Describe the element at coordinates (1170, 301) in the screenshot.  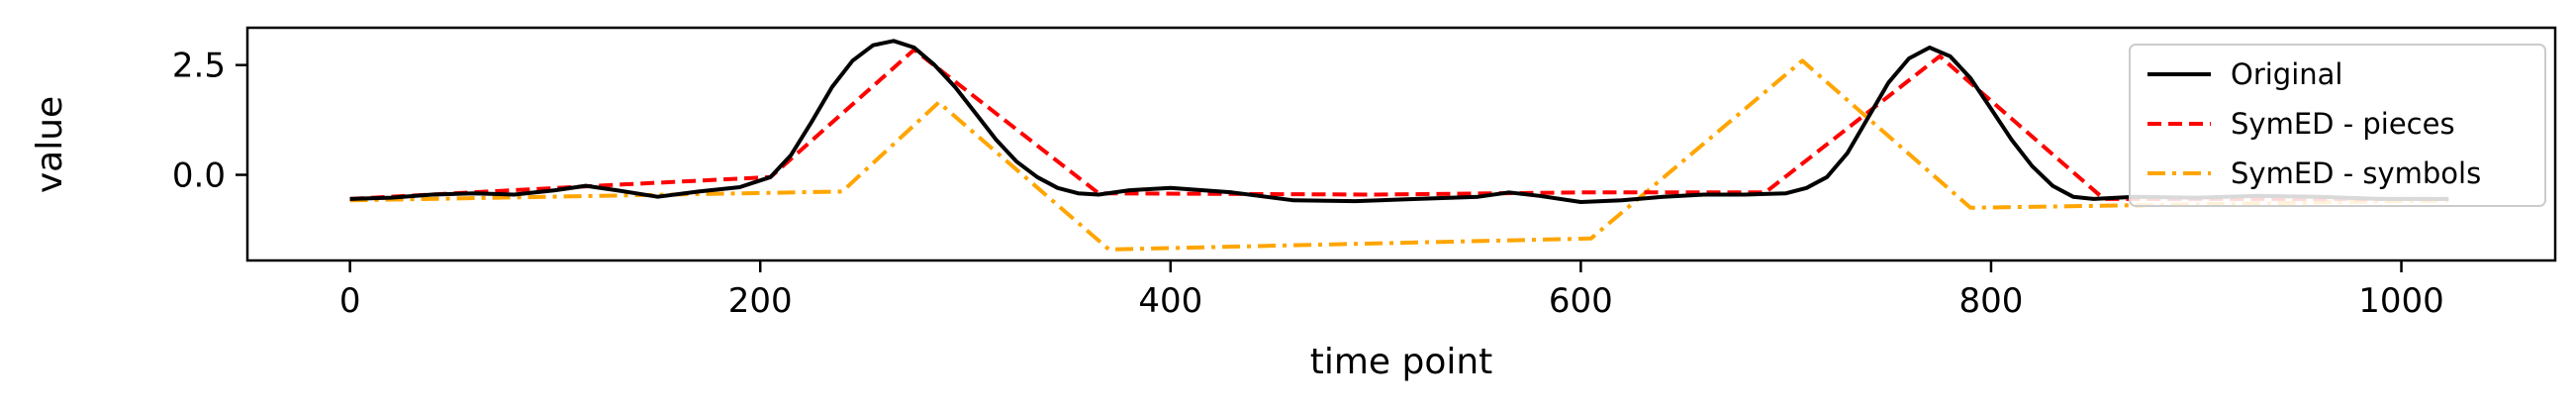
I see `x-tick-label: 400` at that location.